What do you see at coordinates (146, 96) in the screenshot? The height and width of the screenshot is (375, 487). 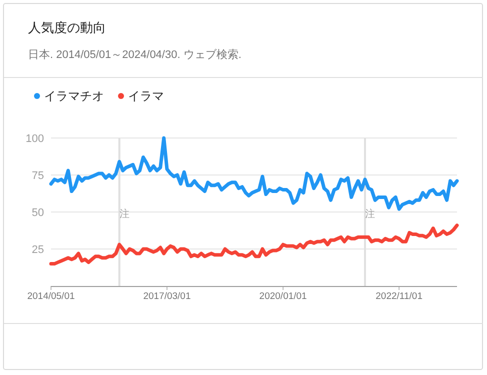 I see `legend-label: イラマ` at bounding box center [146, 96].